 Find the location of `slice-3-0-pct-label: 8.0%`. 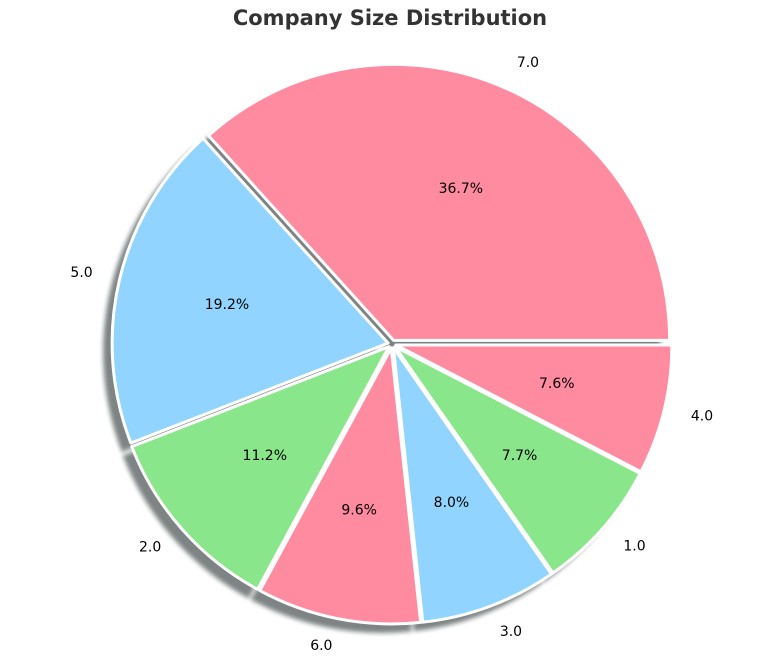

slice-3-0-pct-label: 8.0% is located at coordinates (452, 503).